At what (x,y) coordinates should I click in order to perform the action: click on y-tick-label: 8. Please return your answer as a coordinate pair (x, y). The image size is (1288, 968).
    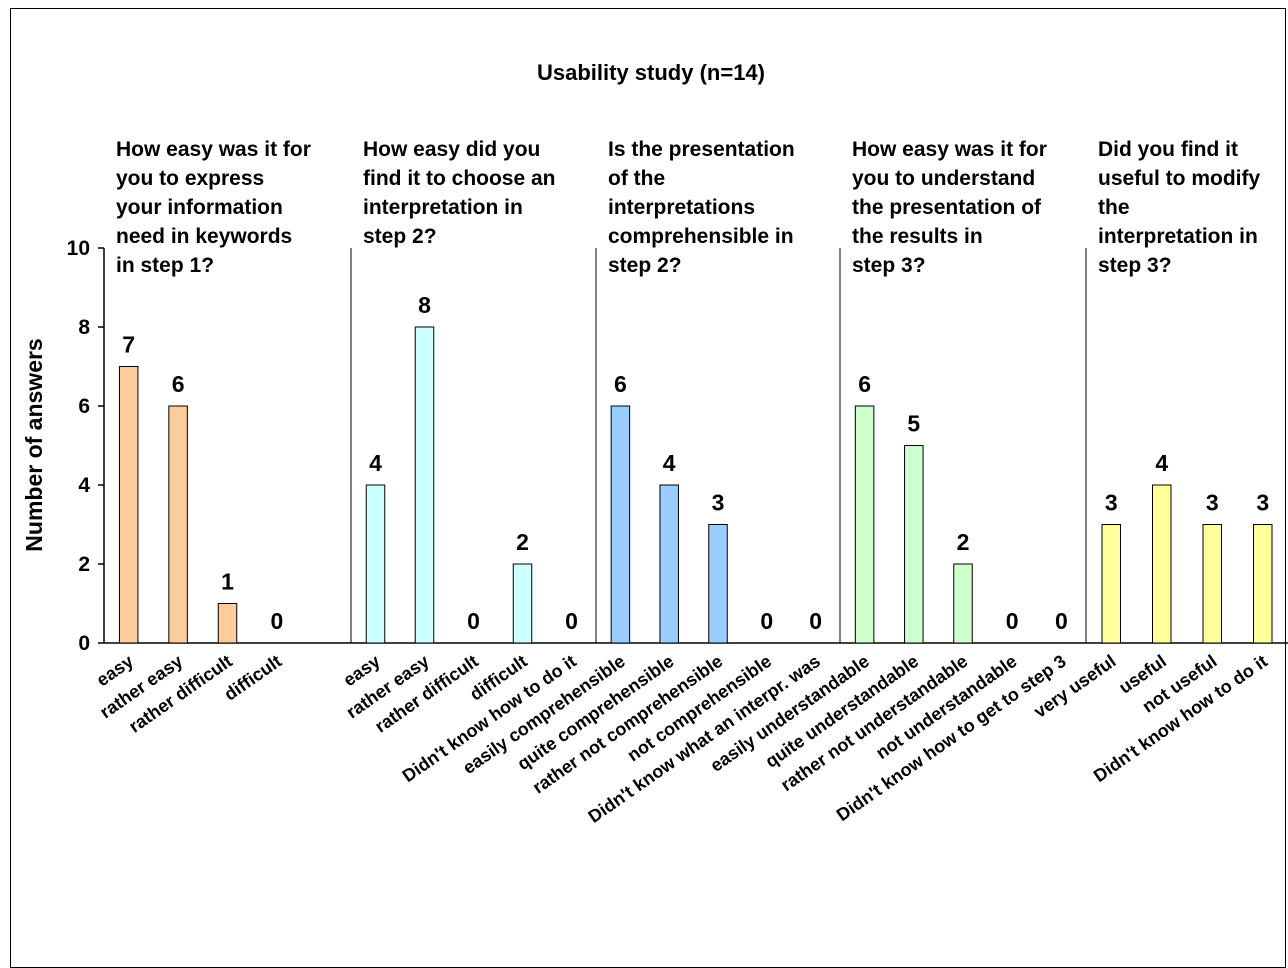
    Looking at the image, I should click on (84, 327).